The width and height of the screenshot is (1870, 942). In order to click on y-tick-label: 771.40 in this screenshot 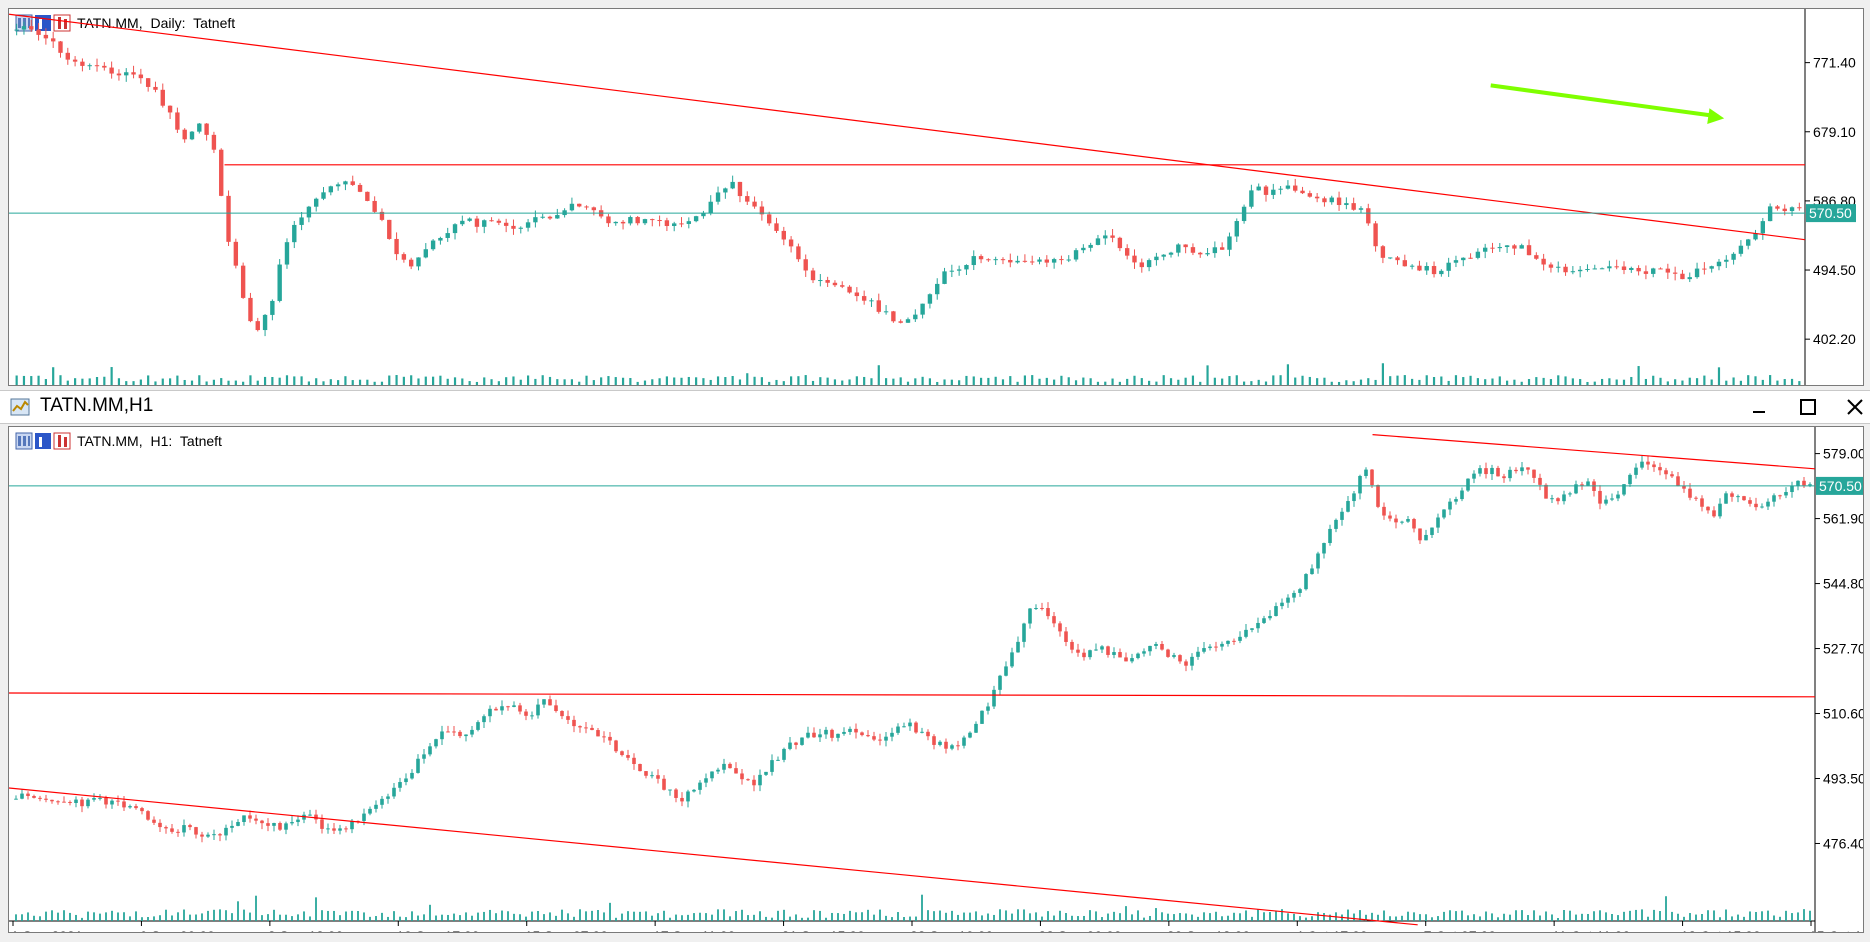, I will do `click(1834, 63)`.